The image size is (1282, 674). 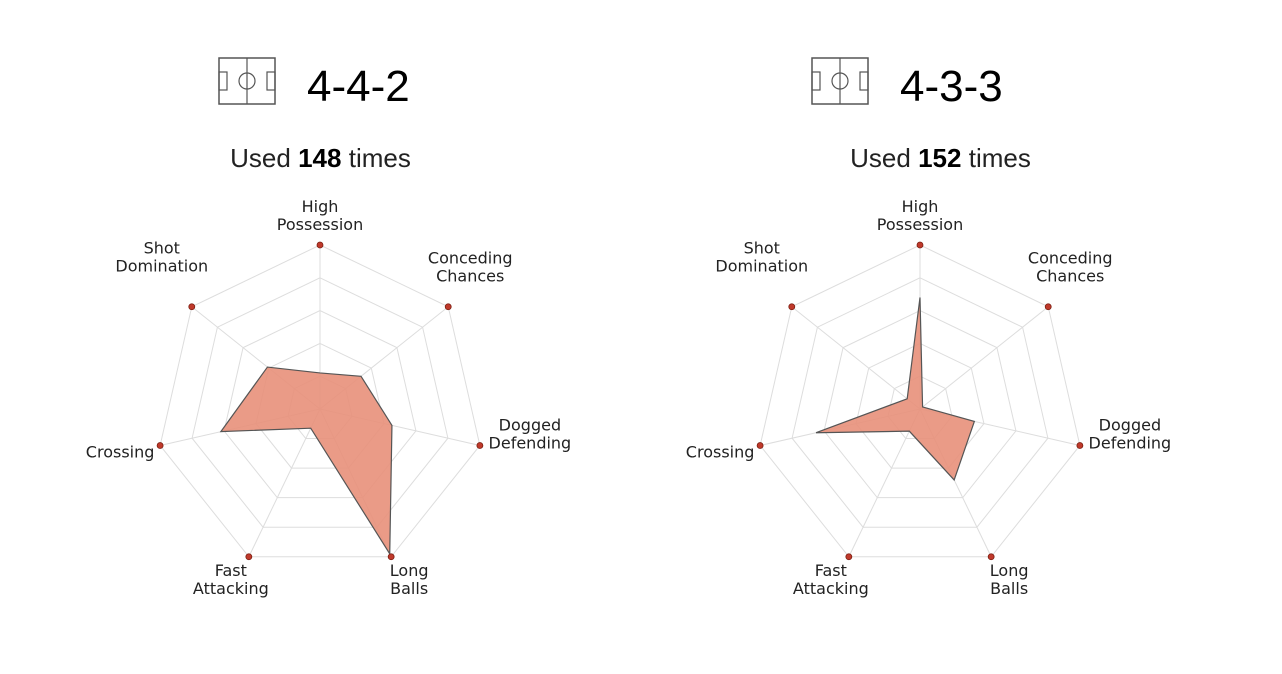 I want to click on usage-count: 152, so click(x=940, y=158).